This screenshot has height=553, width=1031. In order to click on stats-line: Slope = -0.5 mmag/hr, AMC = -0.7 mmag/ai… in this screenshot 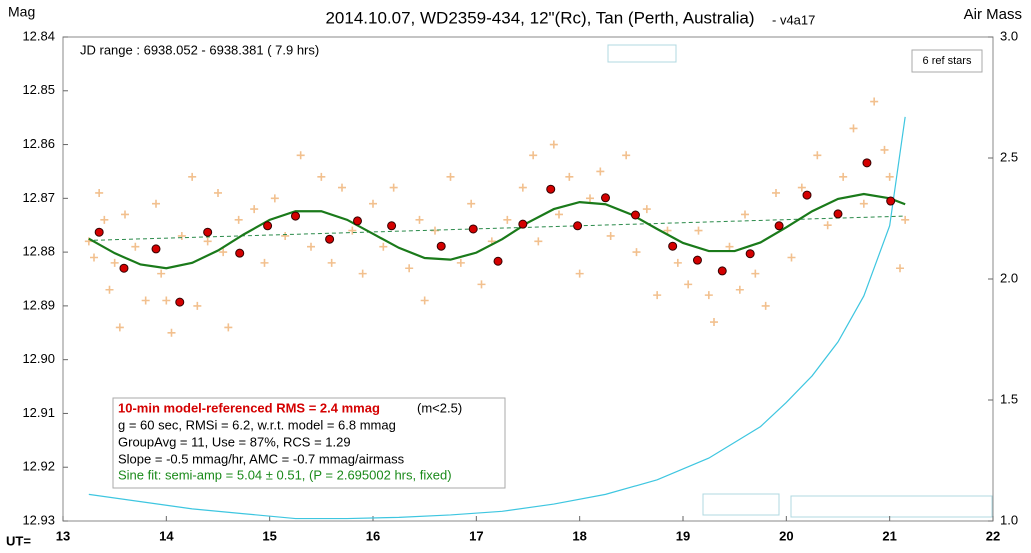, I will do `click(261, 458)`.